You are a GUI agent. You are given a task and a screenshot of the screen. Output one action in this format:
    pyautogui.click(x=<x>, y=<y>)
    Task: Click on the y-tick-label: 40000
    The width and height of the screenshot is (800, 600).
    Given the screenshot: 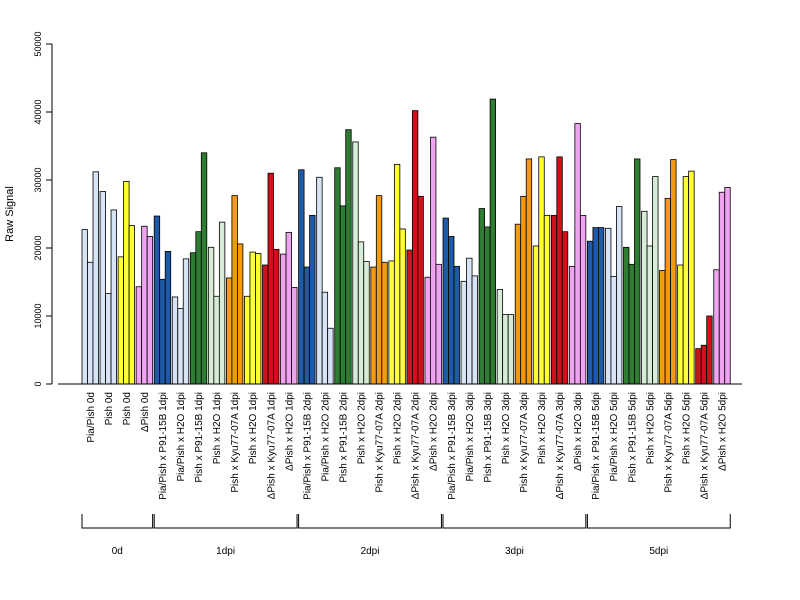 What is the action you would take?
    pyautogui.click(x=38, y=111)
    